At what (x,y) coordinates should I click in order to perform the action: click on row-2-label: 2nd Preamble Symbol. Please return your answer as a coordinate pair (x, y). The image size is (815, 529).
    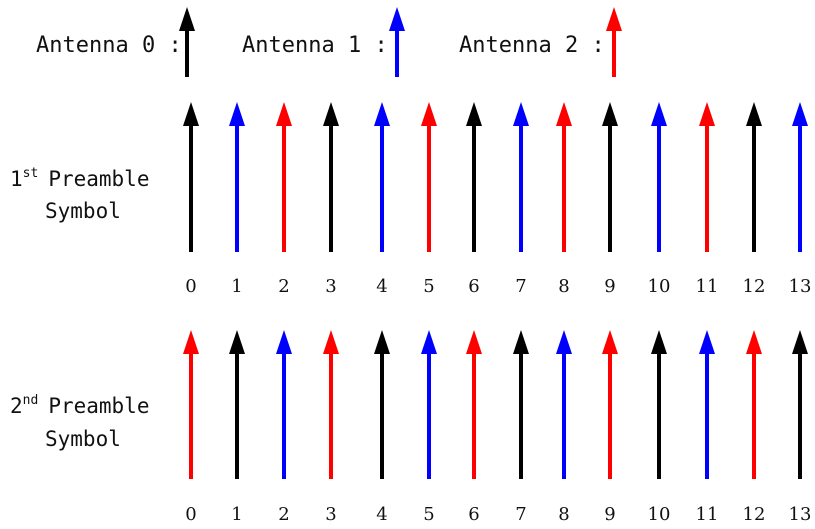
    Looking at the image, I should click on (79, 422).